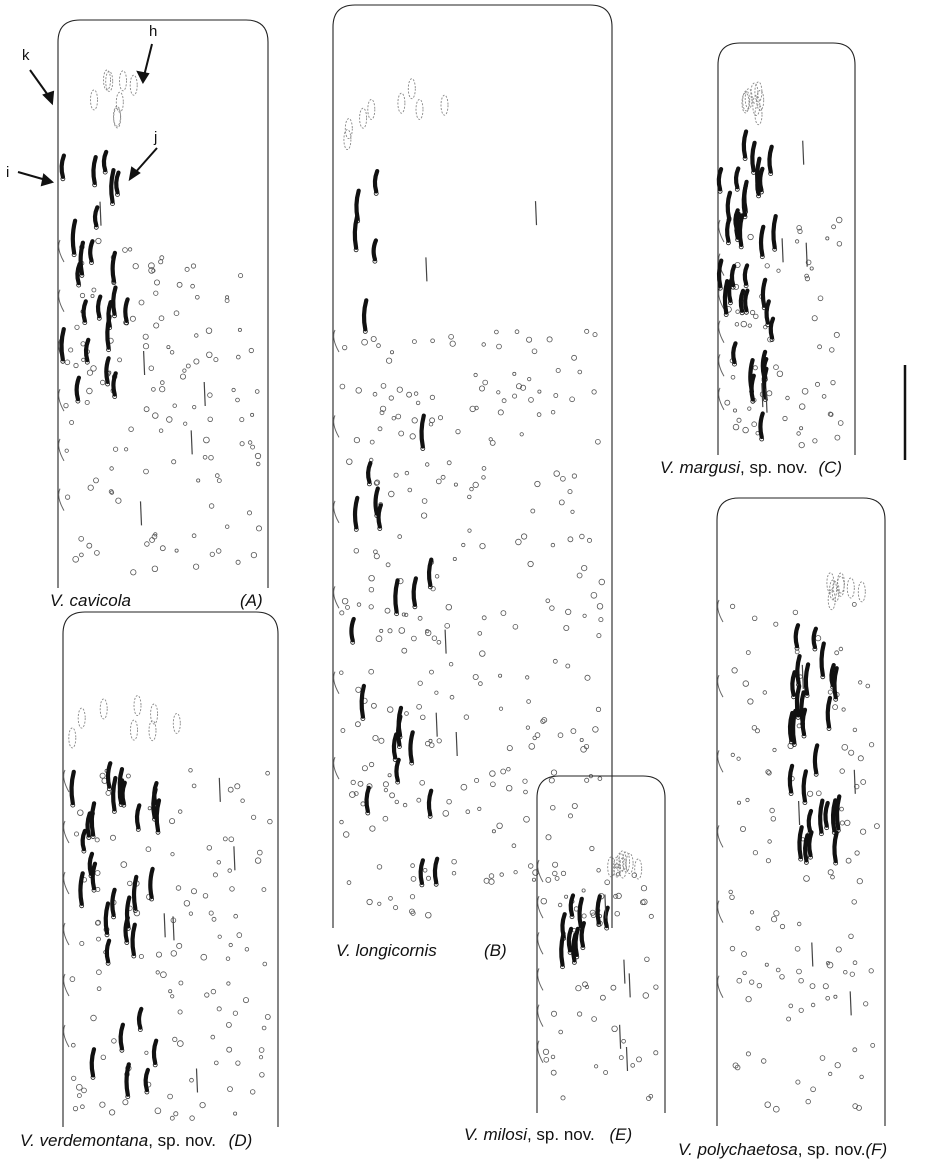 This screenshot has width=939, height=1166. Describe the element at coordinates (90, 601) in the screenshot. I see `caption-a: V. cavicola` at that location.